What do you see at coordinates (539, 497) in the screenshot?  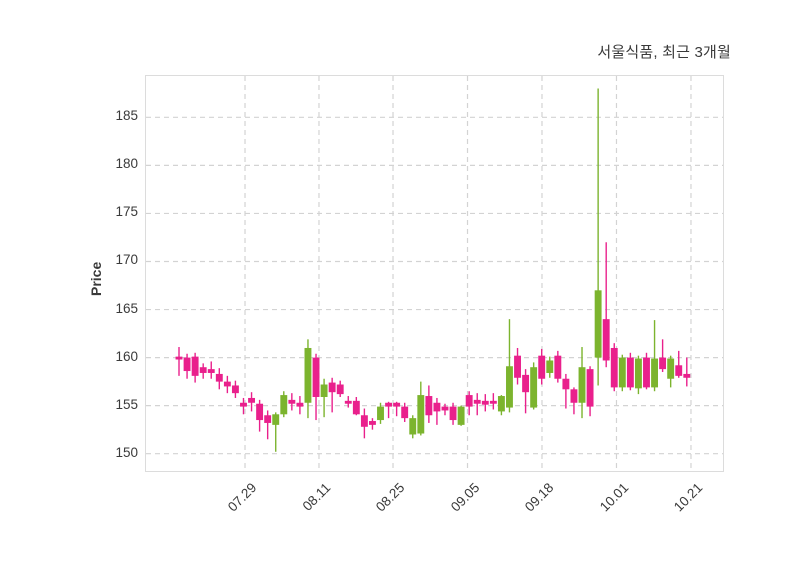 I see `x-tick-label: 09.18` at bounding box center [539, 497].